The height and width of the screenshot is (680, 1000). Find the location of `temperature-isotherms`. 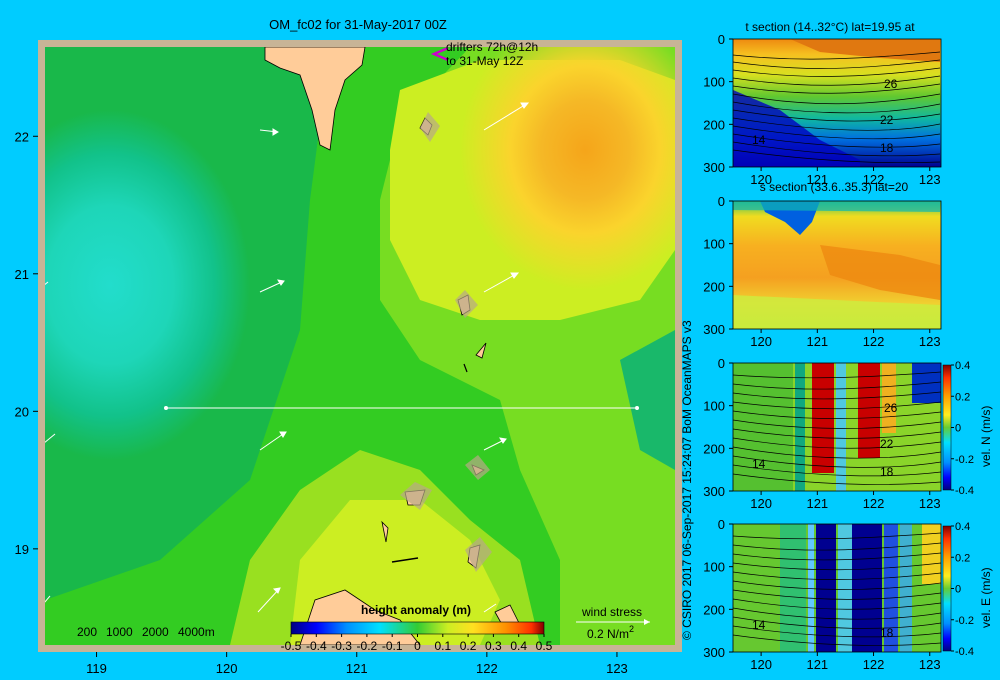

temperature-isotherms is located at coordinates (837, 107).